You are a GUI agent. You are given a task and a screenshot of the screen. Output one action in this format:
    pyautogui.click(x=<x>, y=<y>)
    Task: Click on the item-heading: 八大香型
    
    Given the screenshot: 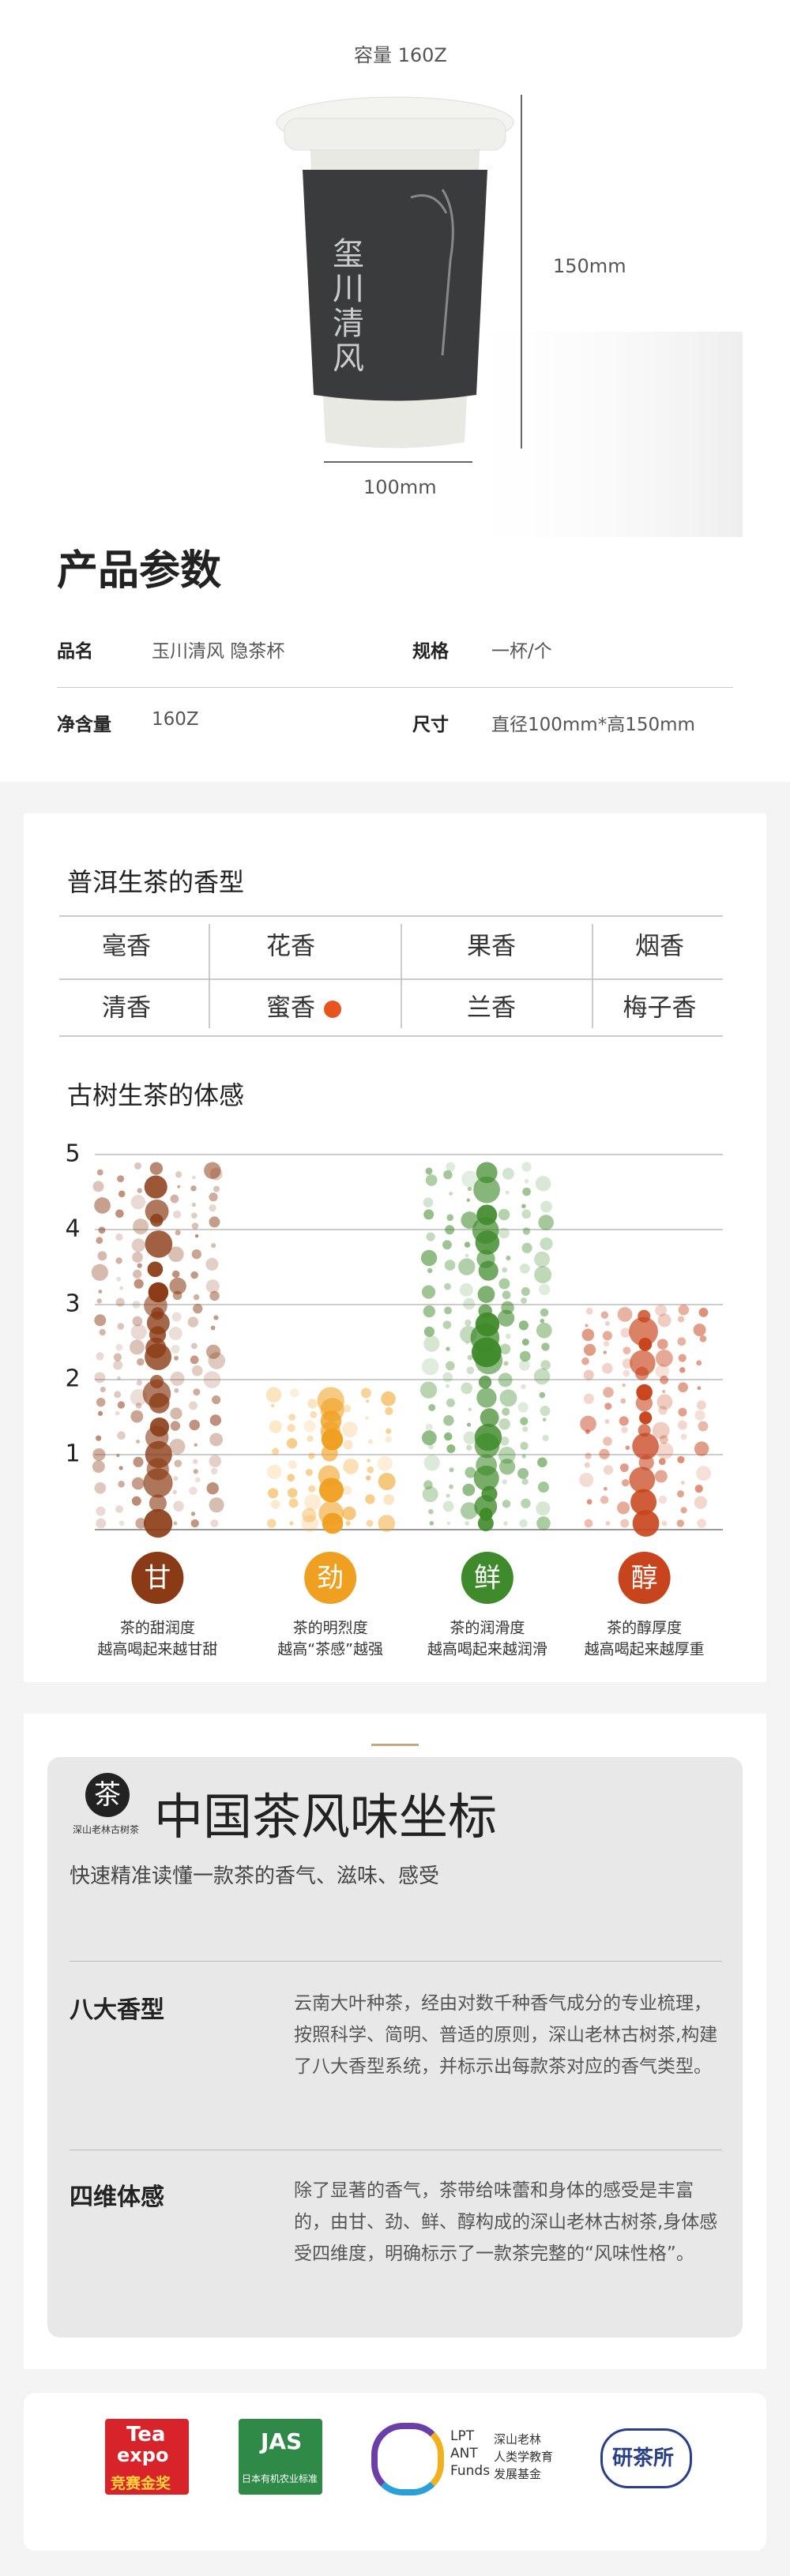 What is the action you would take?
    pyautogui.click(x=117, y=2010)
    